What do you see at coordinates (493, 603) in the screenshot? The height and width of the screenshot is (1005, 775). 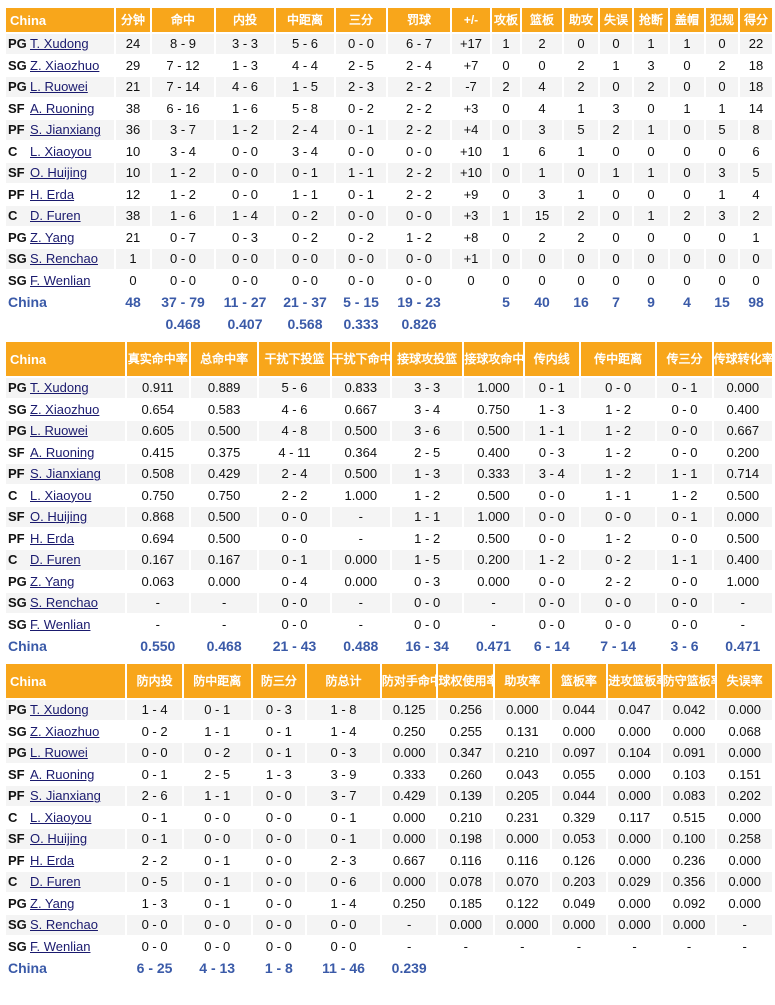 I see `stat-cell: -` at bounding box center [493, 603].